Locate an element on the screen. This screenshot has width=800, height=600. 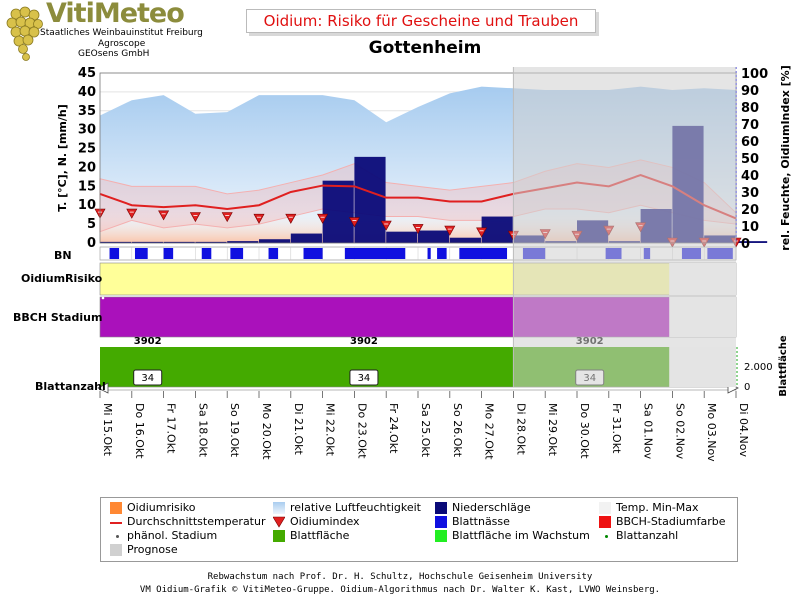
x-date-label: So 19.Okt is located at coordinates (234, 430).